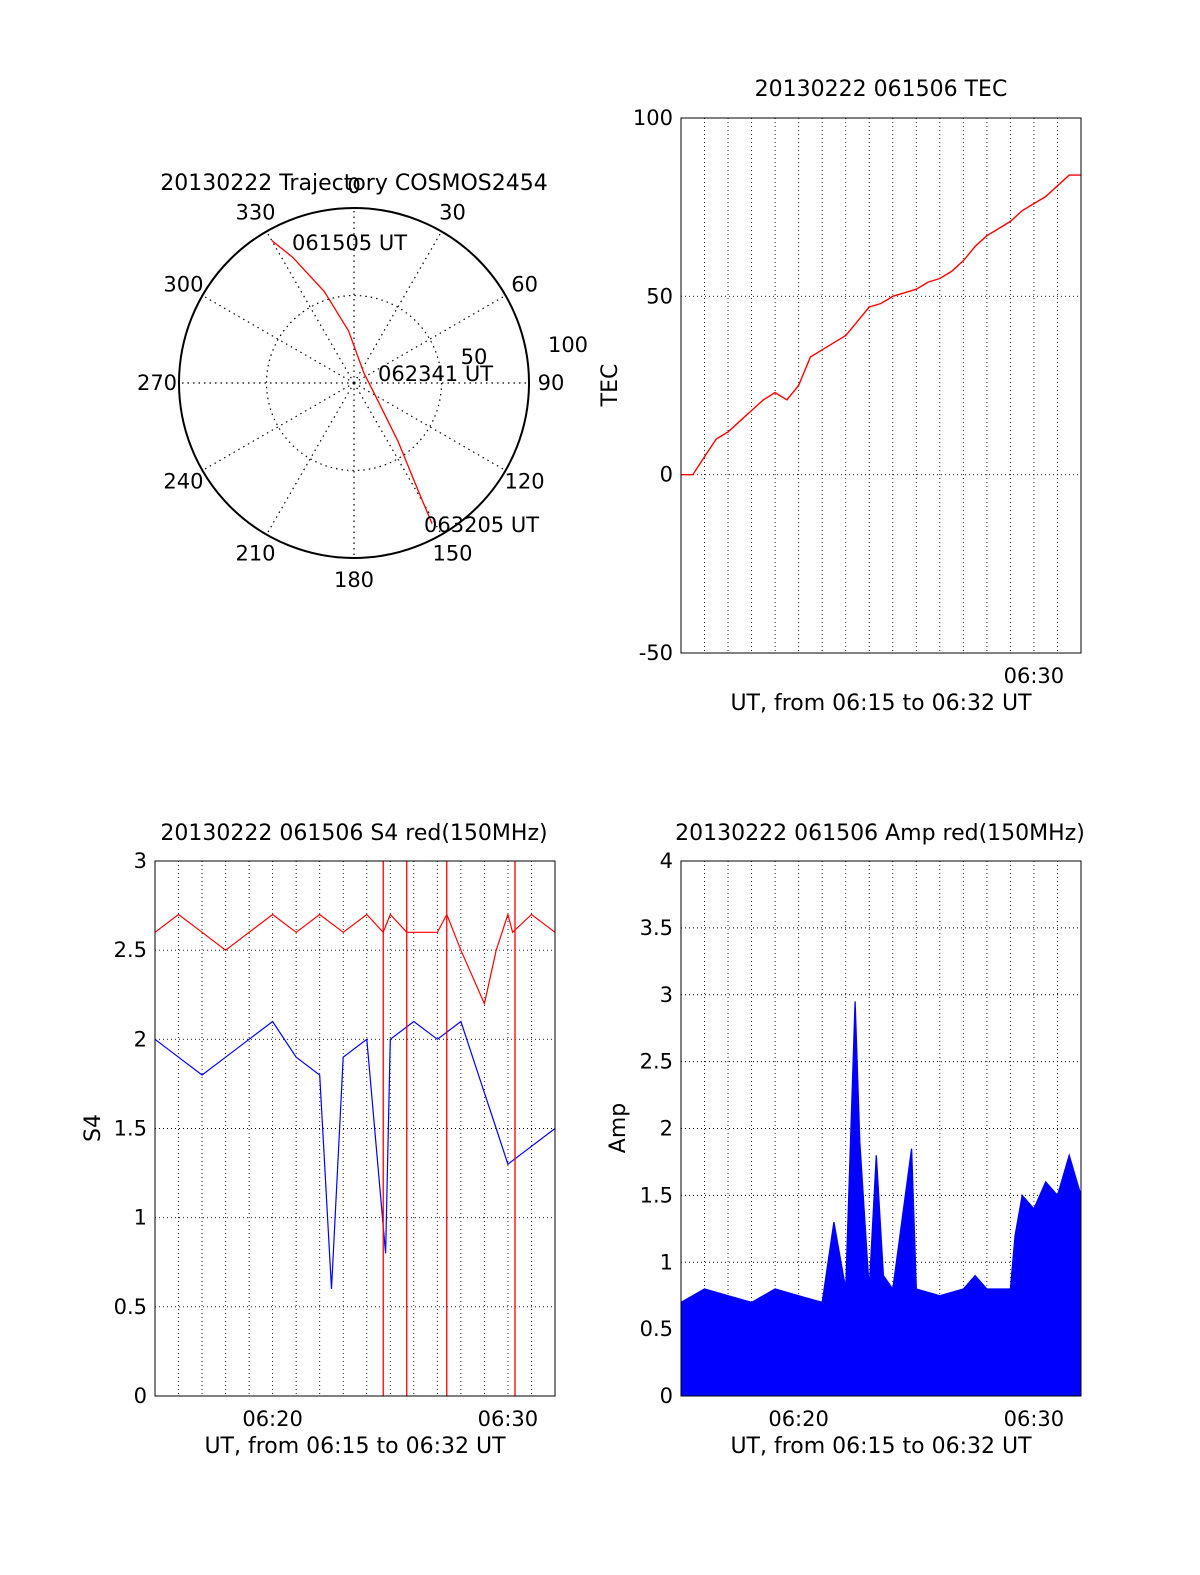 This screenshot has width=1200, height=1575. Describe the element at coordinates (880, 833) in the screenshot. I see `amp-title: 20130222 061506 Amp red(150MHz)` at that location.